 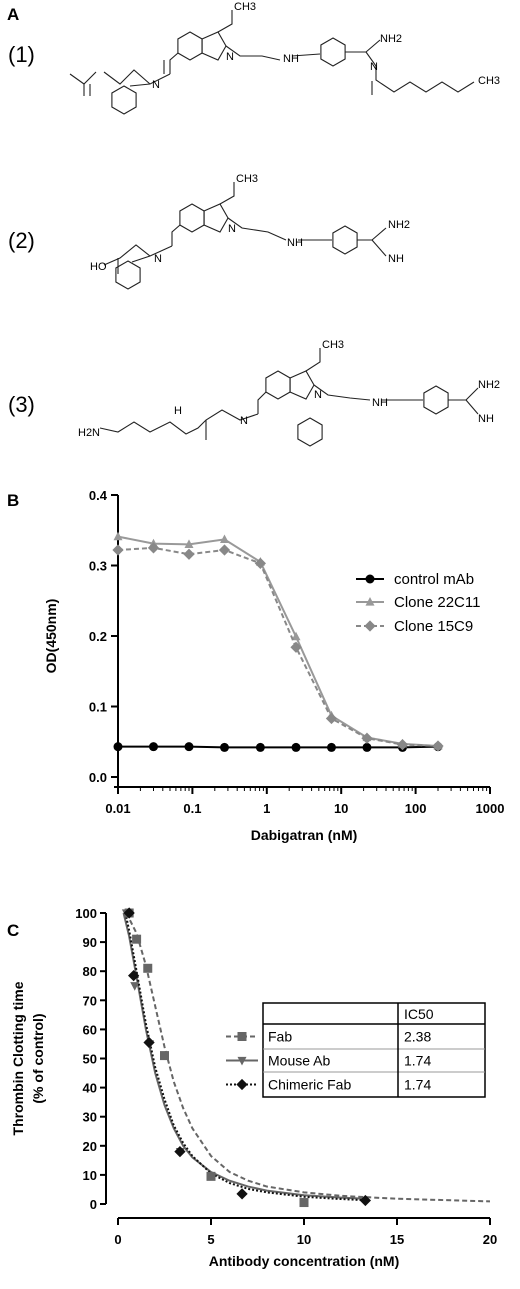 What do you see at coordinates (490, 808) in the screenshot?
I see `x-tick-label: 1000` at bounding box center [490, 808].